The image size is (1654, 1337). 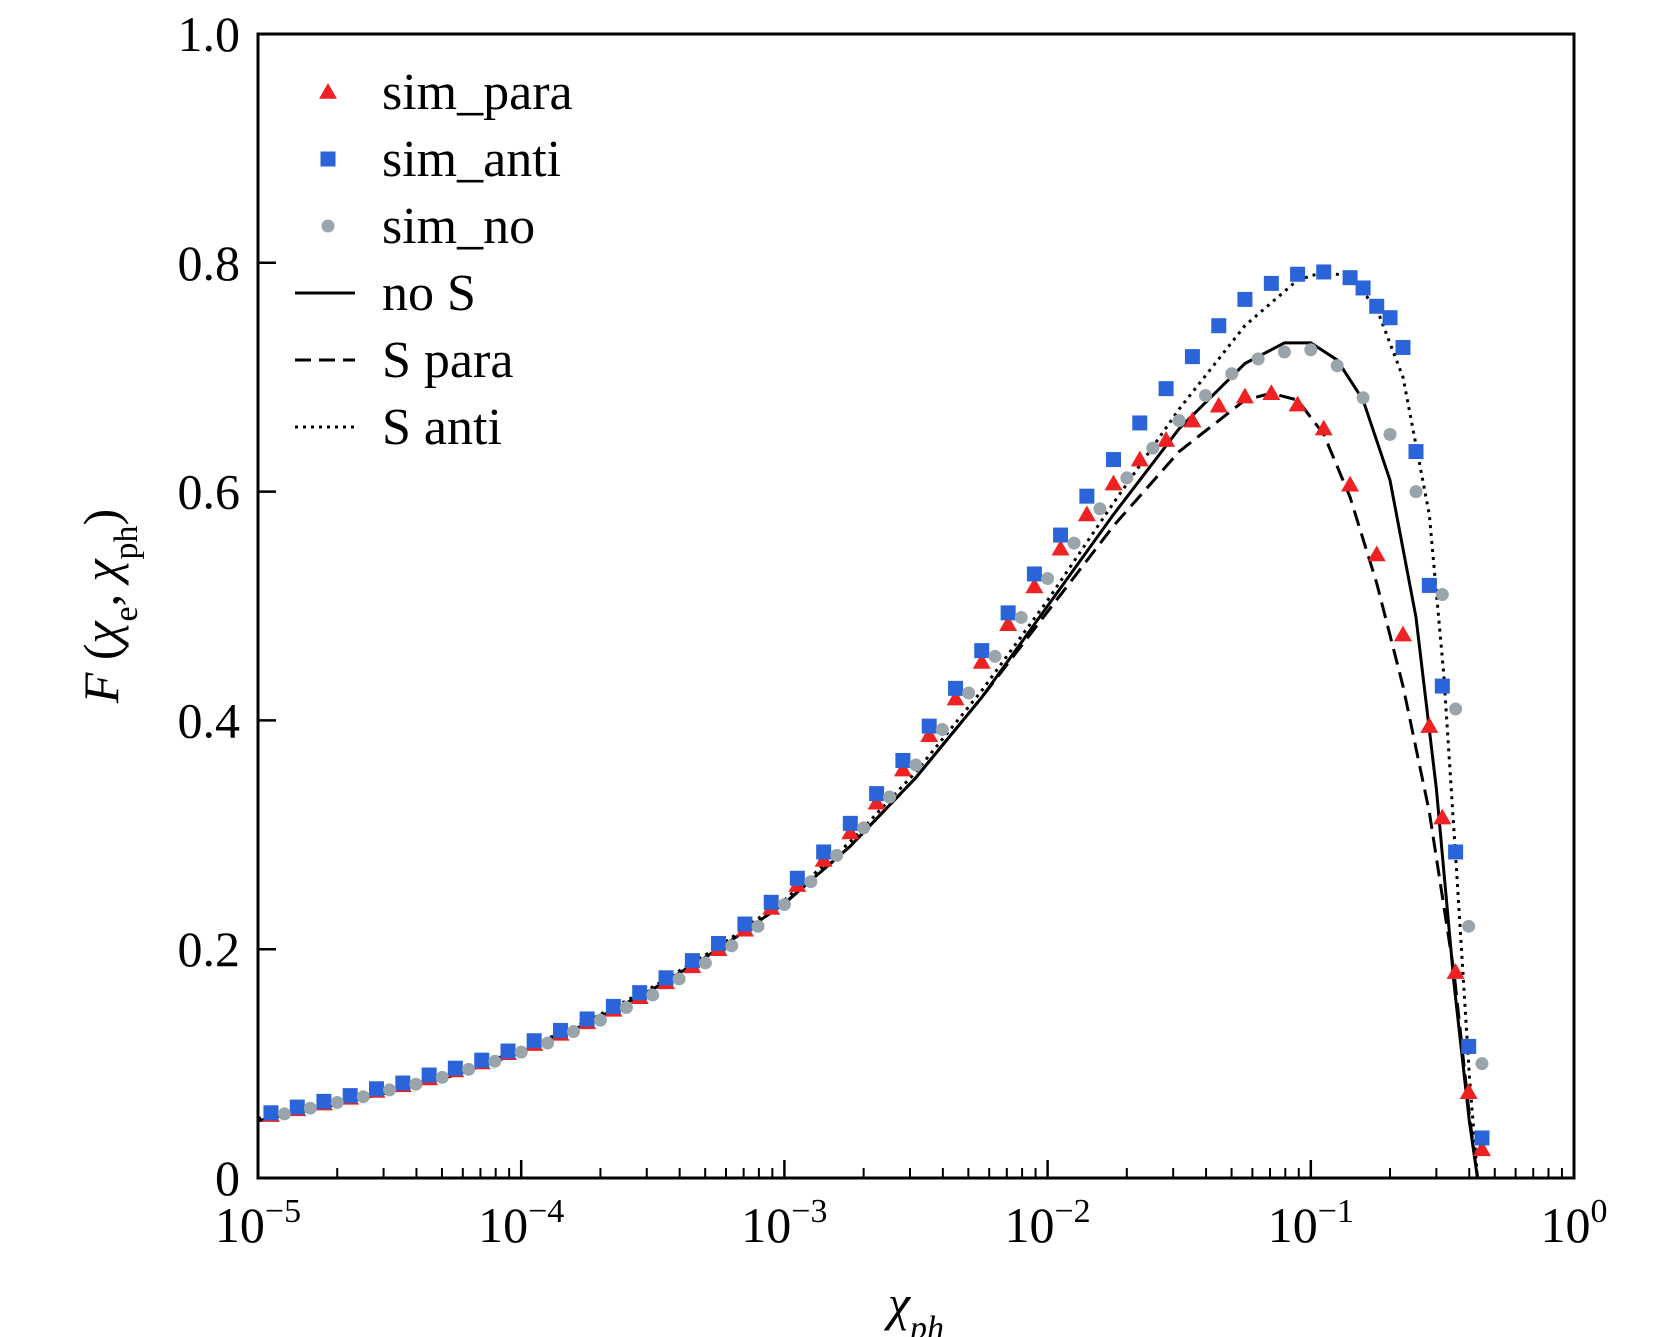 What do you see at coordinates (1311, 1223) in the screenshot?
I see `x-tick-label: 10⁻¹` at bounding box center [1311, 1223].